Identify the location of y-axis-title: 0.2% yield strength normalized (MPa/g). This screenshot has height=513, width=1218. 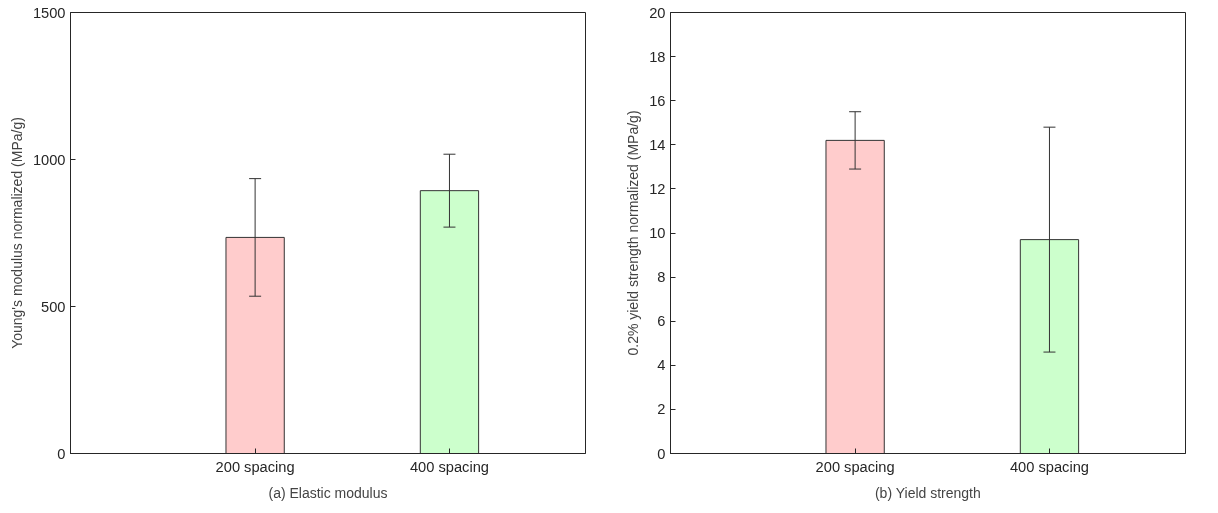
(633, 233).